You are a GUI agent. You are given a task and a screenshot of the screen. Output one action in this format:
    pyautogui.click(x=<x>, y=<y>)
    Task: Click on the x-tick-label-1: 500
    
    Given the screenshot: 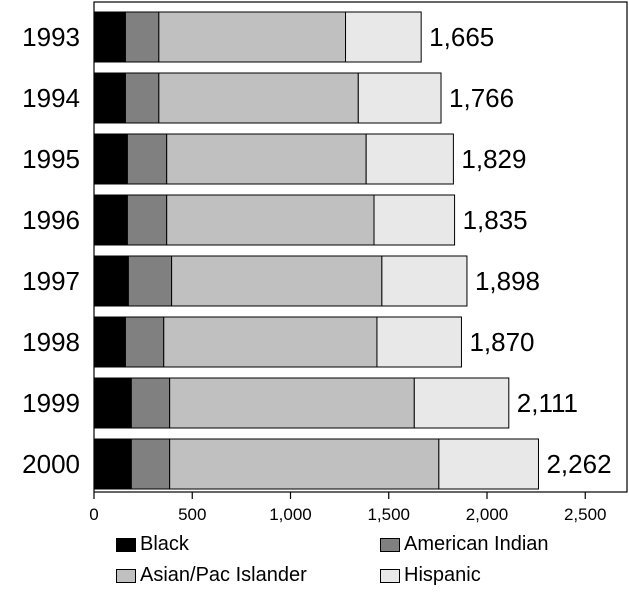 What is the action you would take?
    pyautogui.click(x=192, y=514)
    